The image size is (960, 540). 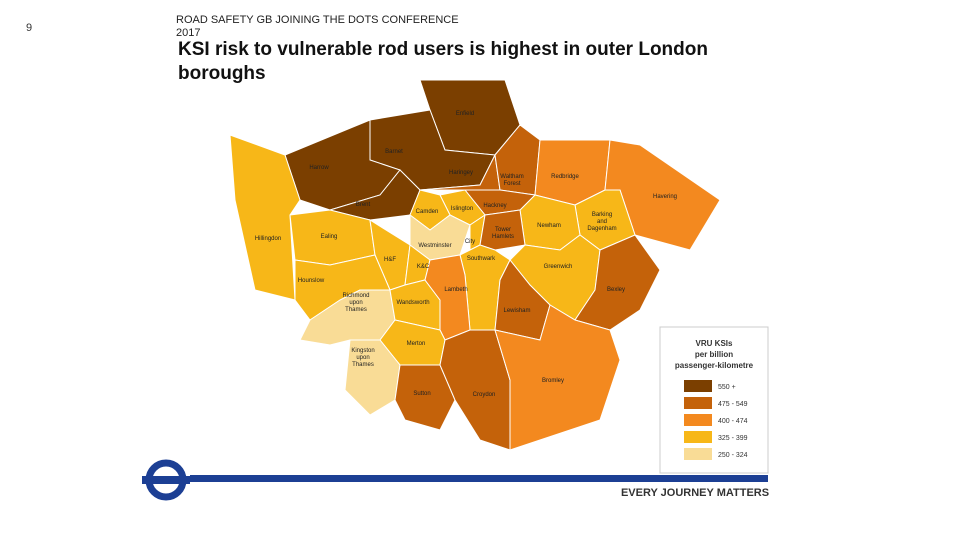 I want to click on borough-label: Lambeth, so click(x=455, y=290).